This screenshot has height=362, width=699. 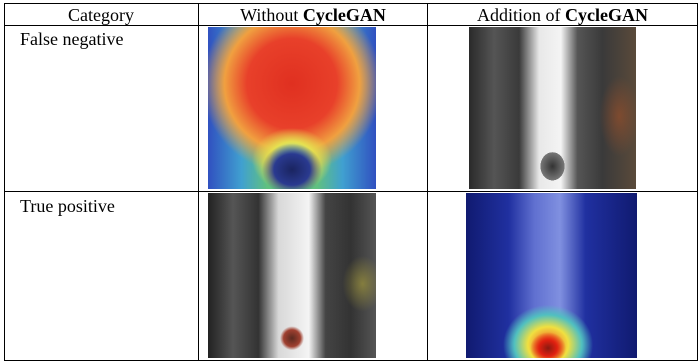 I want to click on header-cell: Without CycleGAN, so click(x=313, y=15).